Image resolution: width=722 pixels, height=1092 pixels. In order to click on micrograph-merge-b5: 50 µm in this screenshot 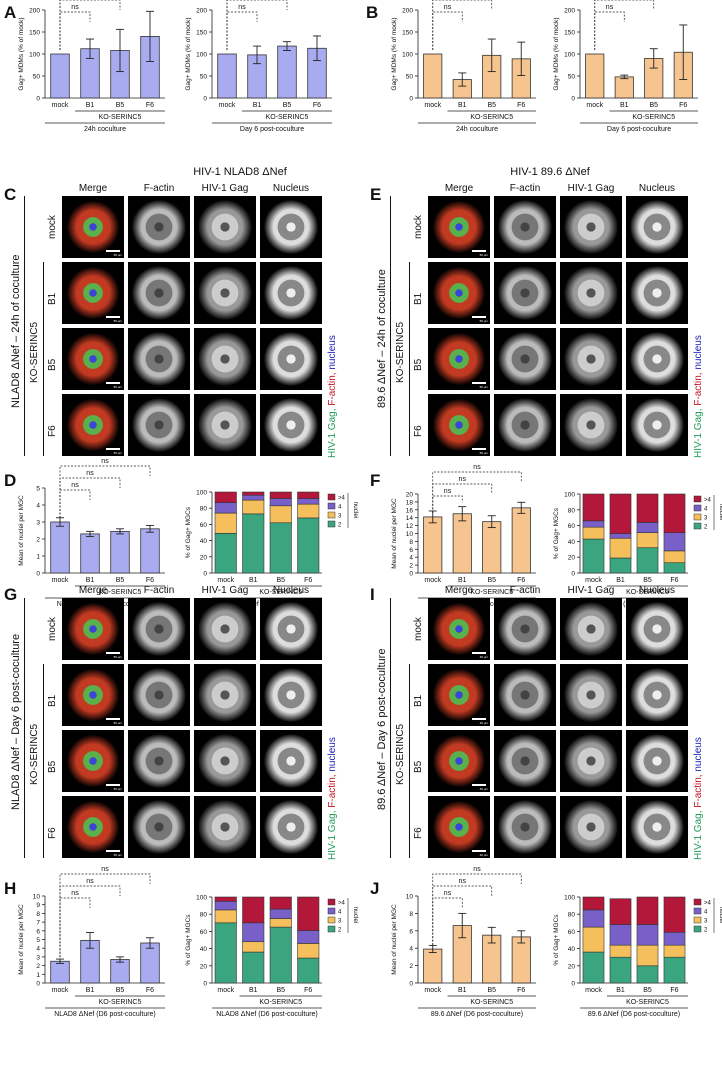, I will do `click(93, 359)`.